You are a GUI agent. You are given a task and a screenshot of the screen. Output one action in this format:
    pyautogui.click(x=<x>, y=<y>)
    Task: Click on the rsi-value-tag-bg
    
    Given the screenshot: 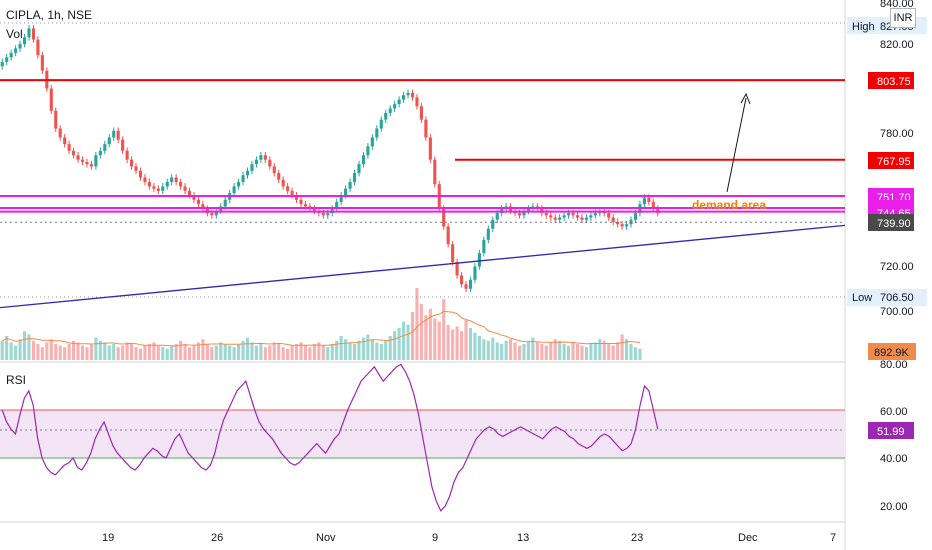 What is the action you would take?
    pyautogui.click(x=891, y=430)
    